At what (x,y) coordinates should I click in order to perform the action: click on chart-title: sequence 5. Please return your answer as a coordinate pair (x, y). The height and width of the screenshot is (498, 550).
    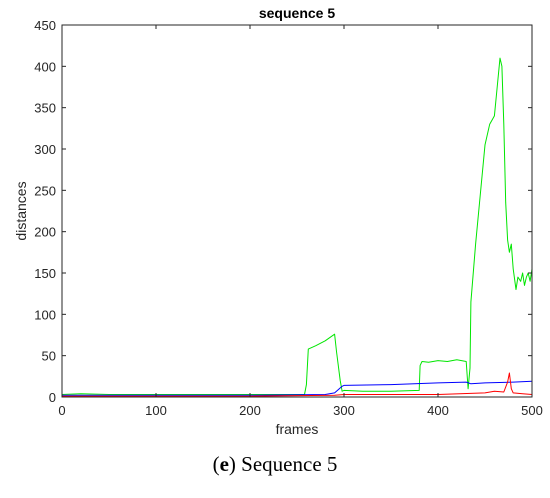
    Looking at the image, I should click on (297, 13).